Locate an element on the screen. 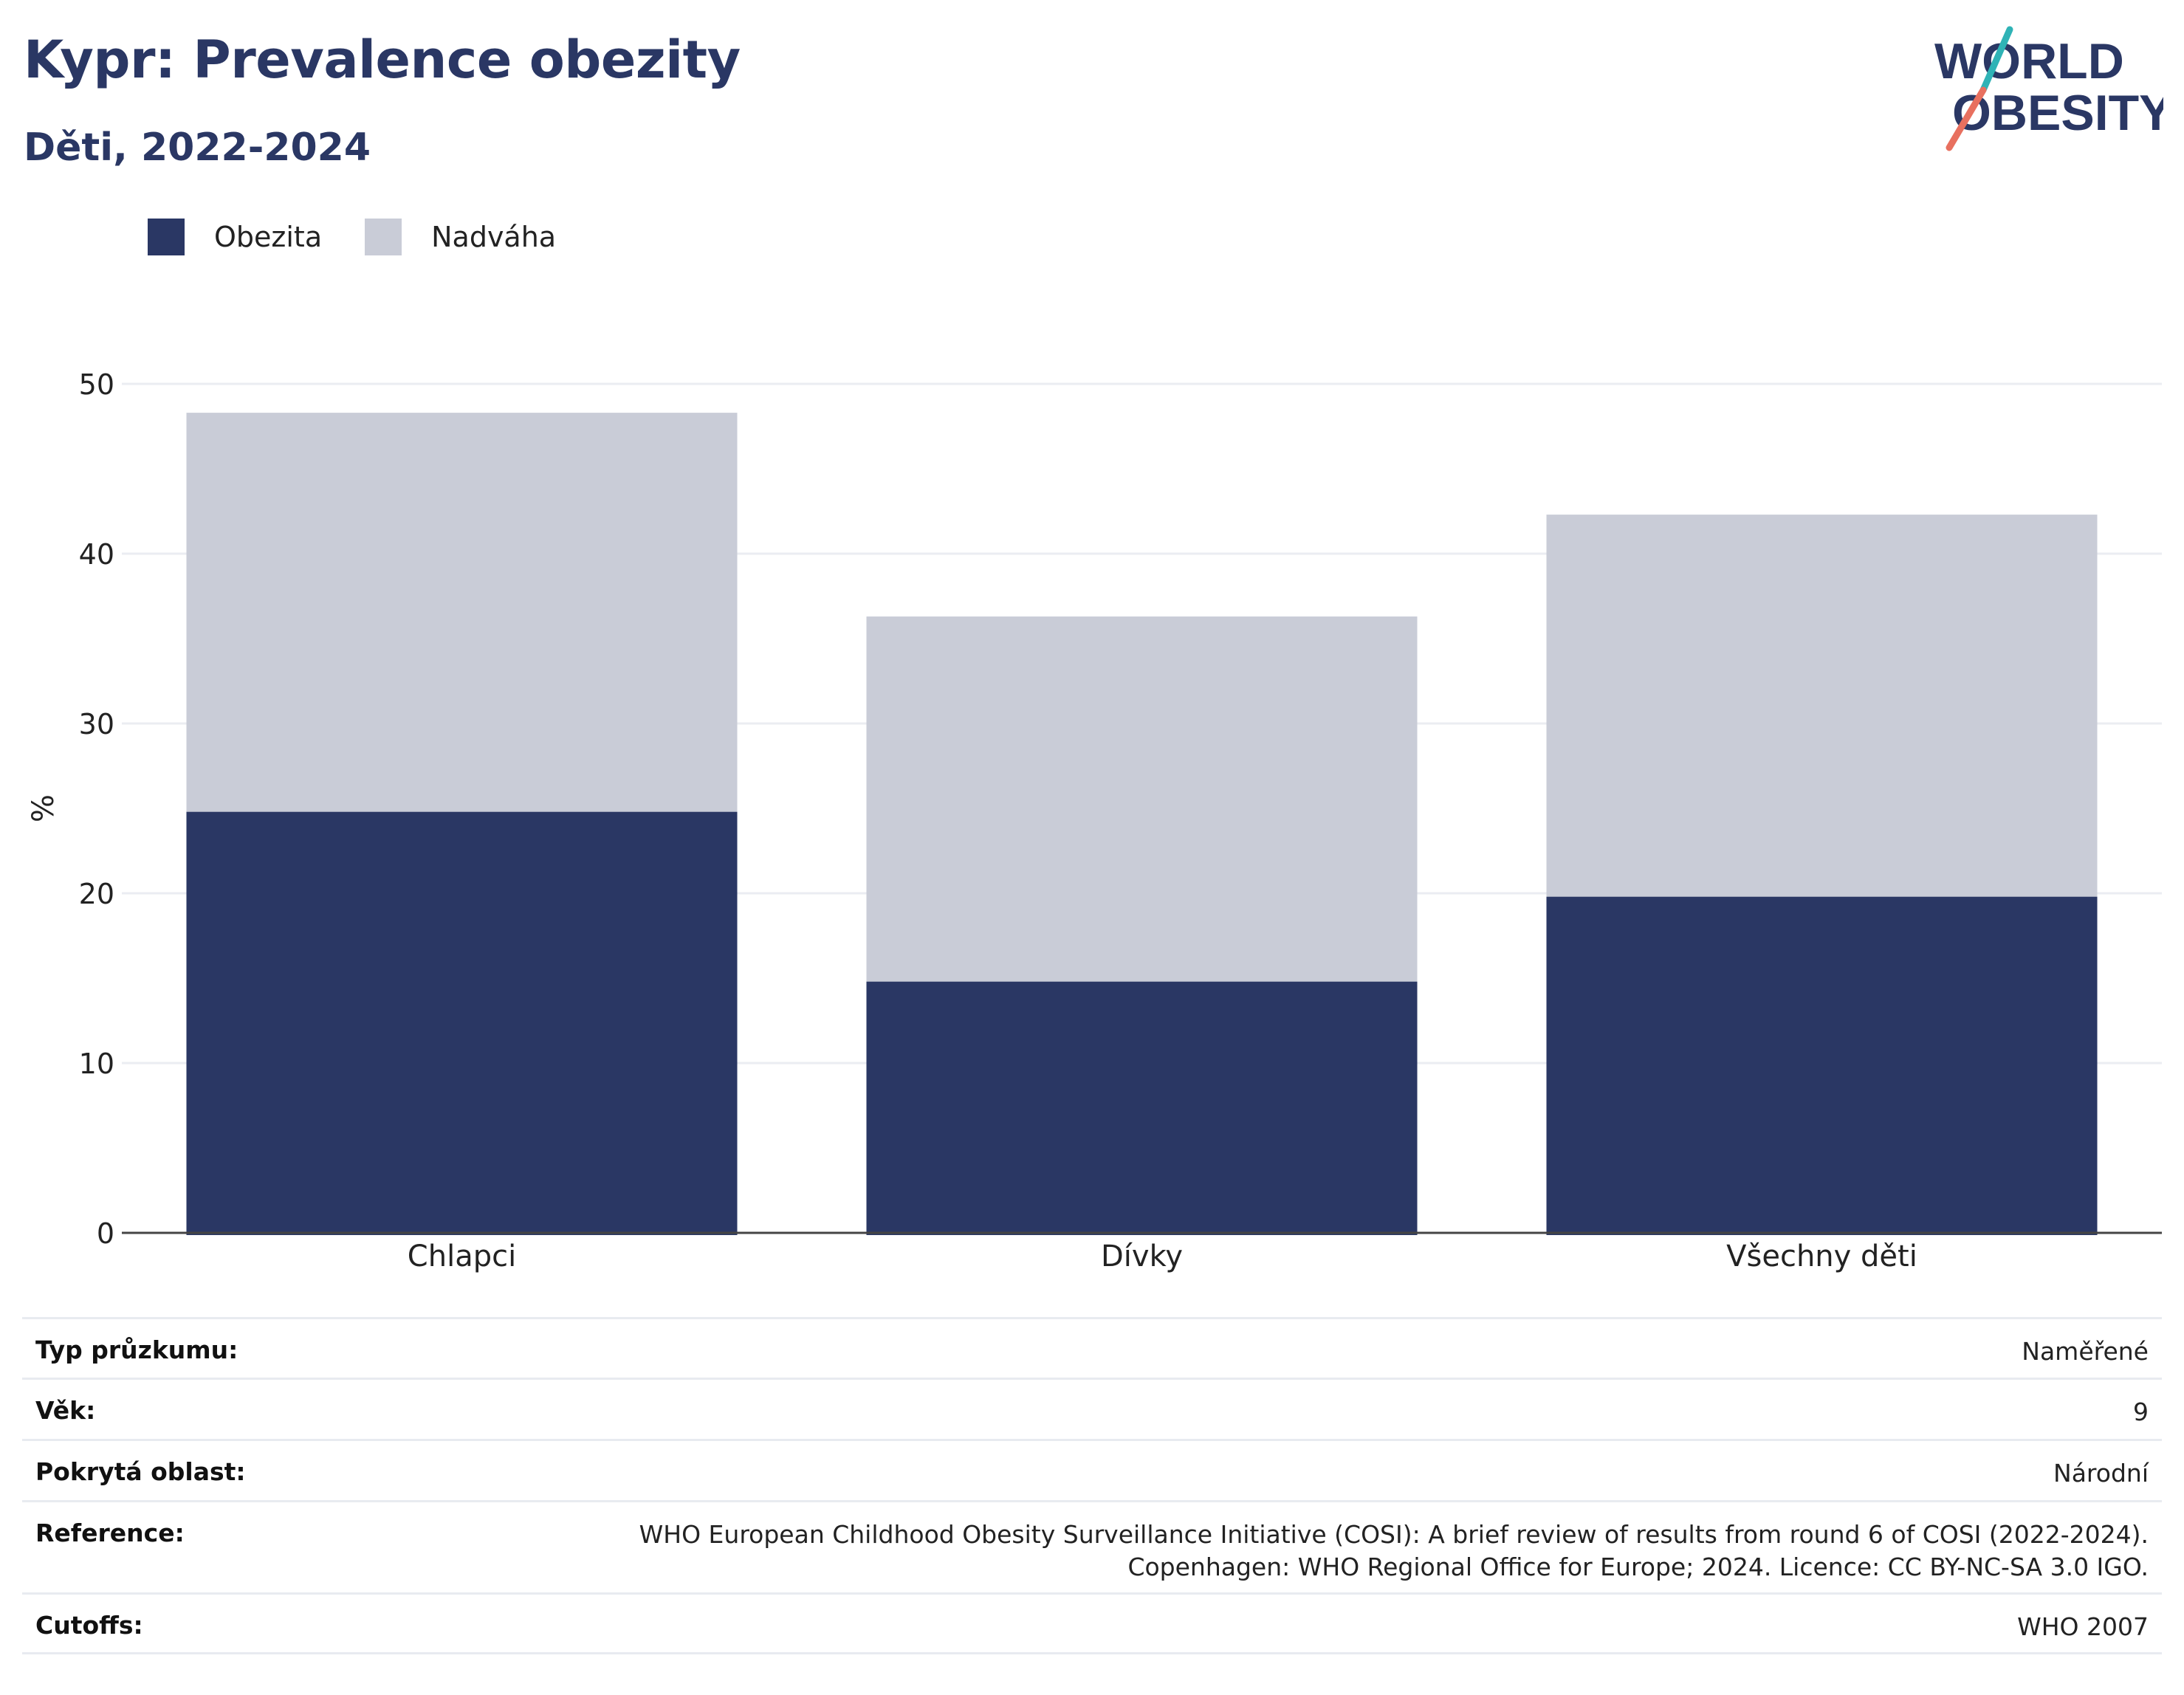 The width and height of the screenshot is (2184, 1695). legend: Obezita Nadváha is located at coordinates (373, 237).